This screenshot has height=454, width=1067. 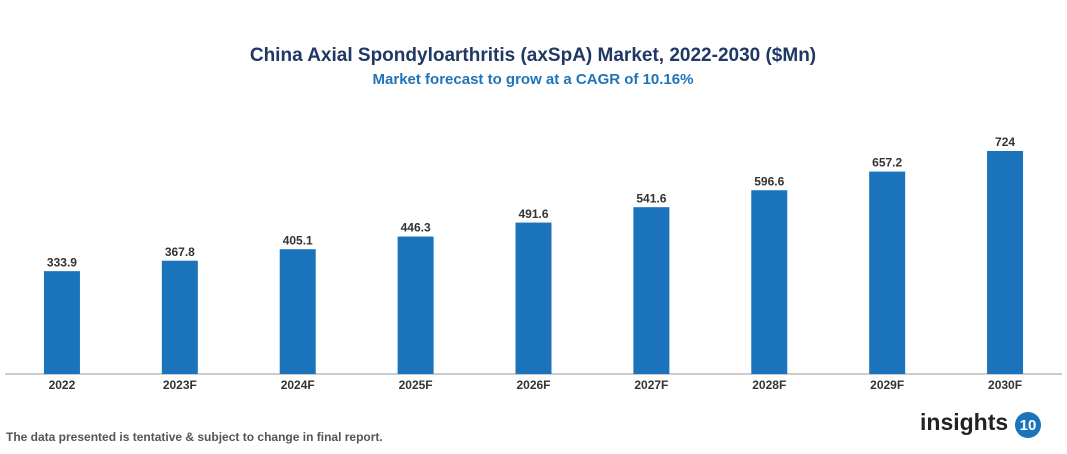 I want to click on value-label: 541.6, so click(x=651, y=198).